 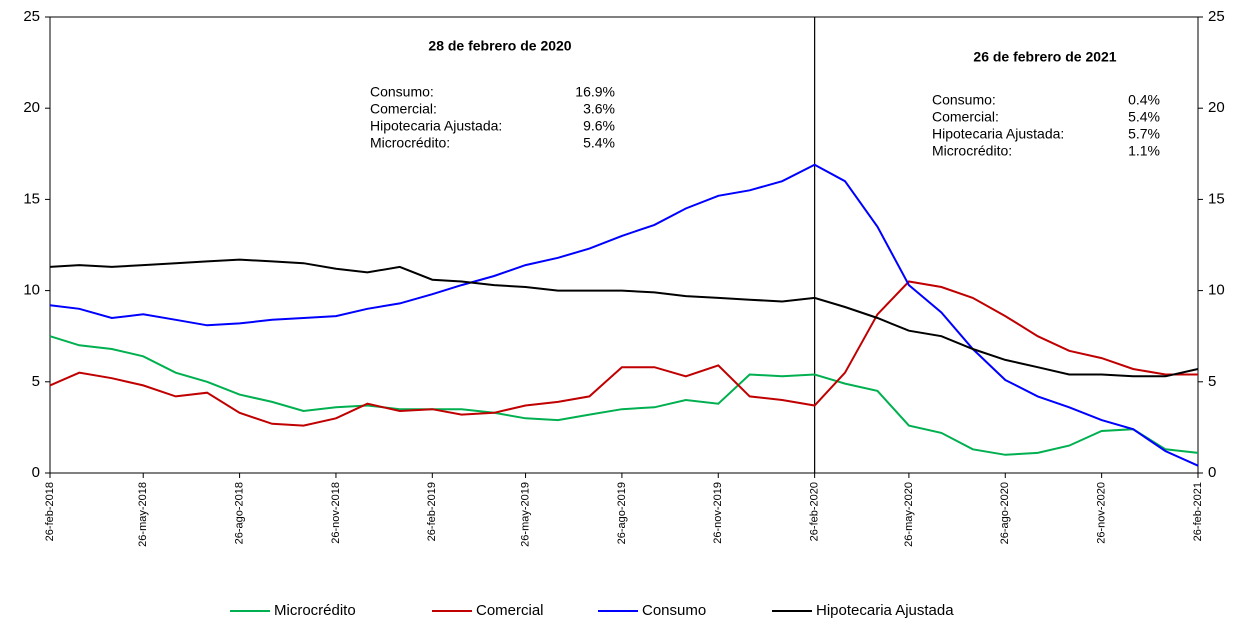 What do you see at coordinates (595, 92) in the screenshot?
I see `annotation-value: 16.9%` at bounding box center [595, 92].